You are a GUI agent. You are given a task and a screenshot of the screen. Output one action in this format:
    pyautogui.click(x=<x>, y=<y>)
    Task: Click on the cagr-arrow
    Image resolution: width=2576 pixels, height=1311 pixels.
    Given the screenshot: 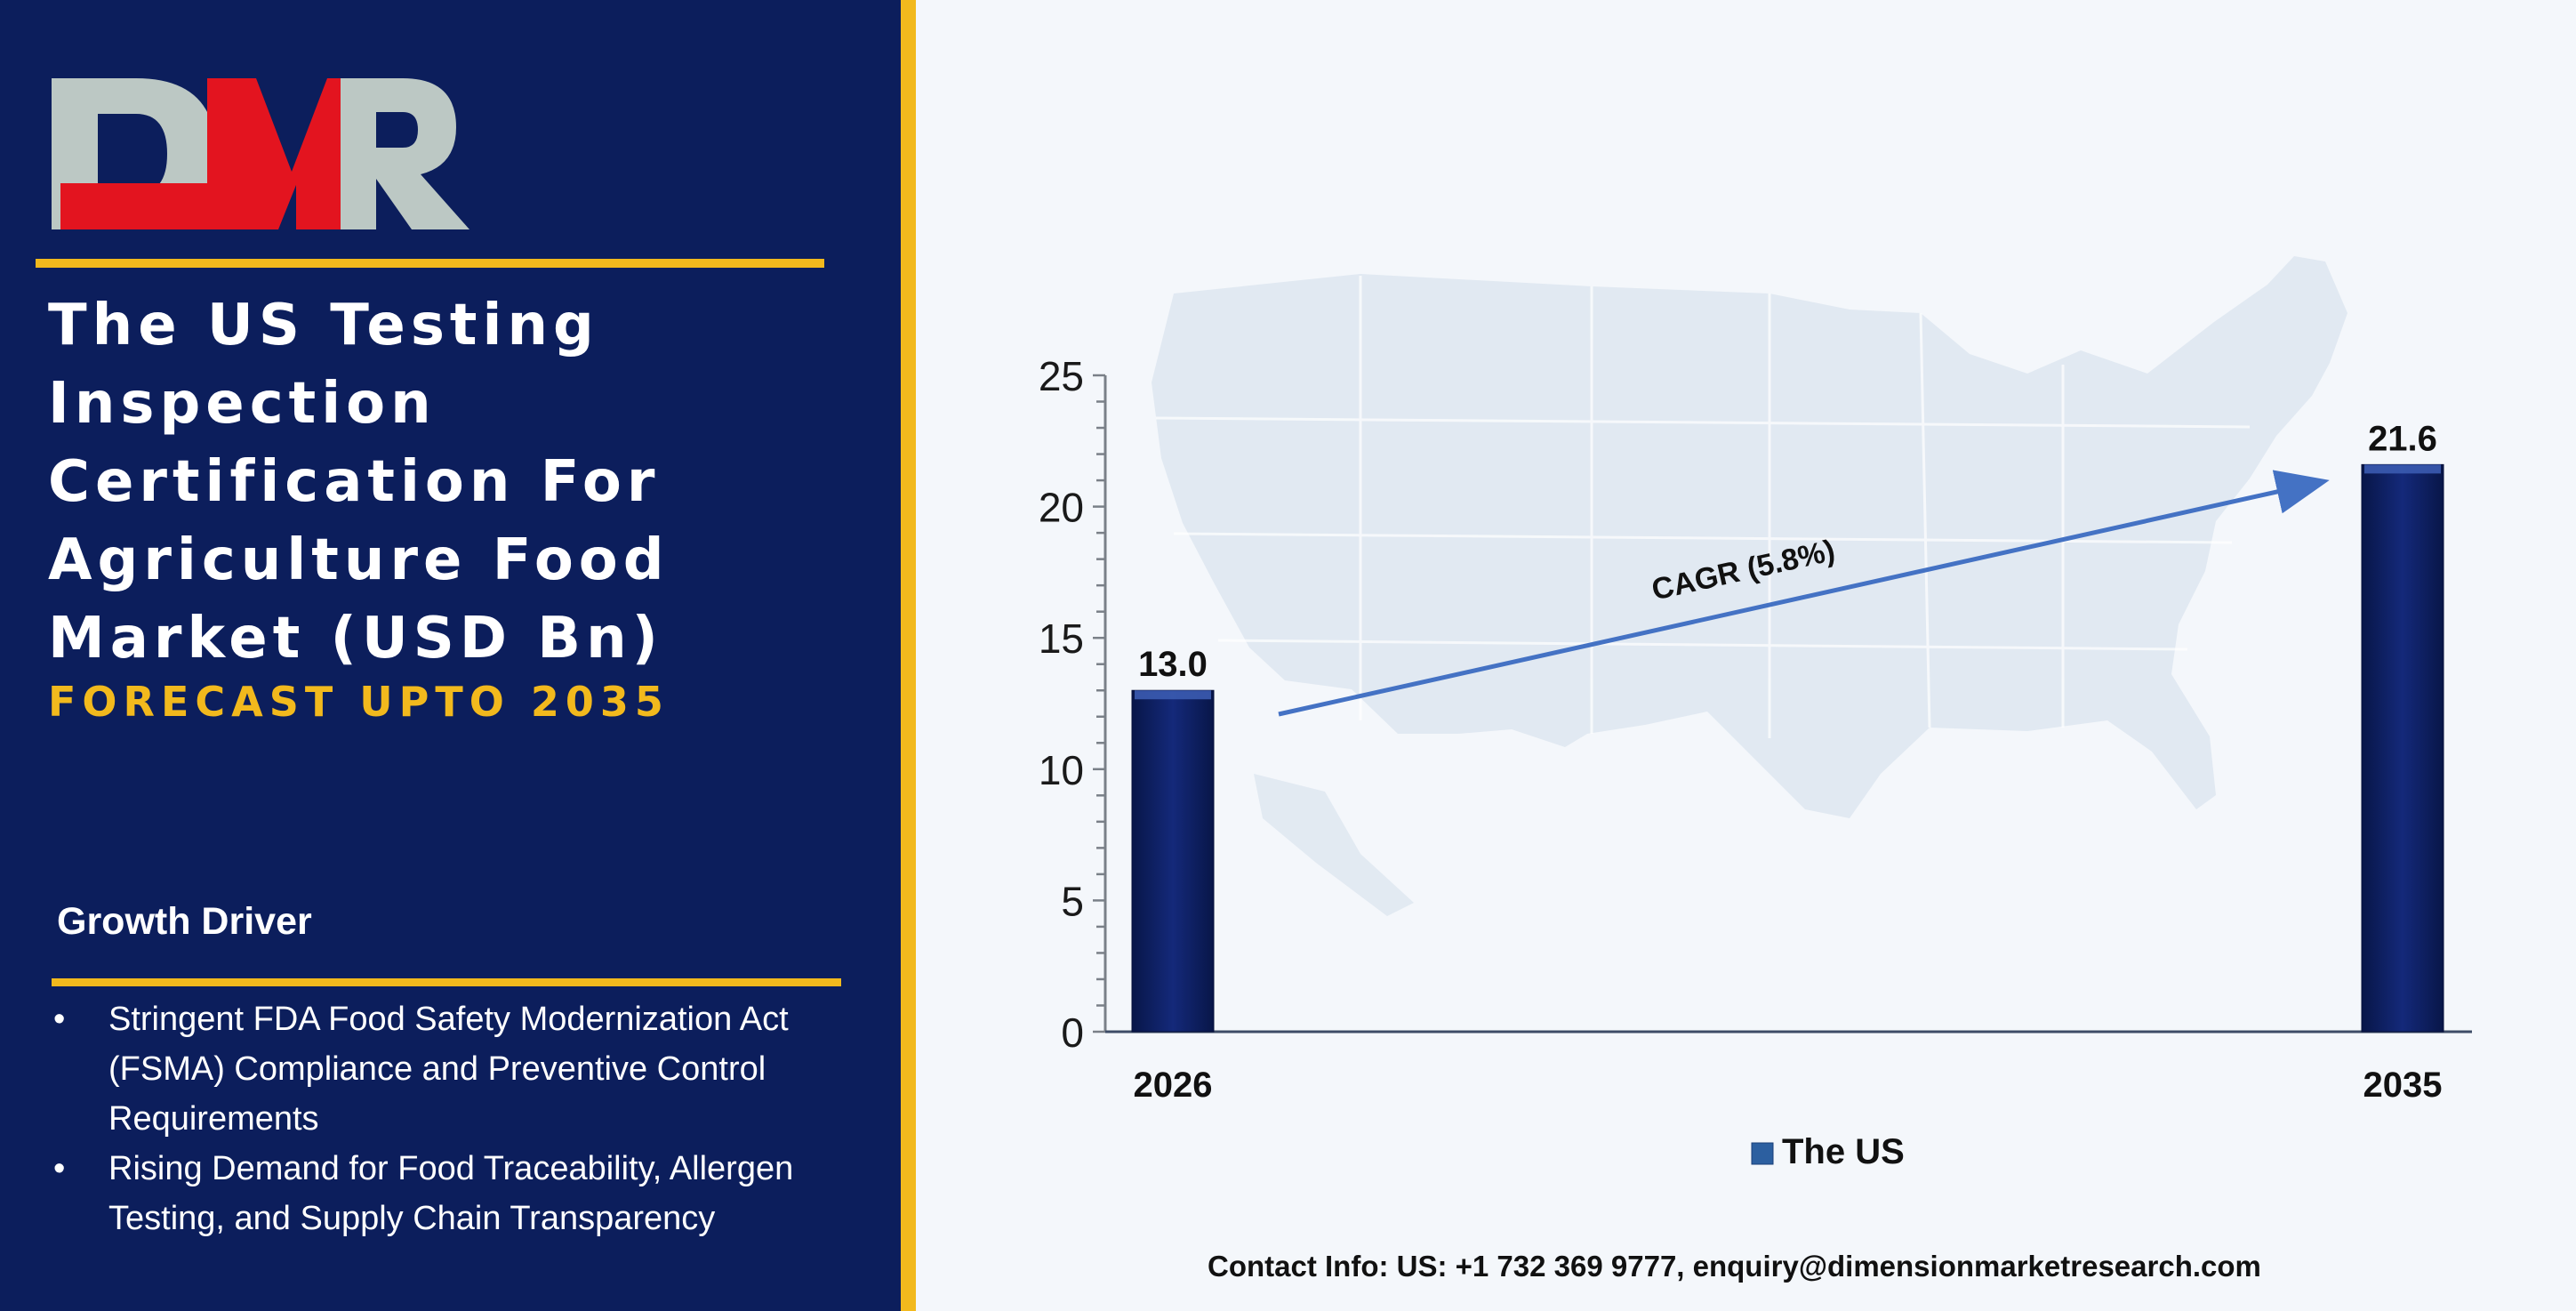 What is the action you would take?
    pyautogui.click(x=1804, y=593)
    